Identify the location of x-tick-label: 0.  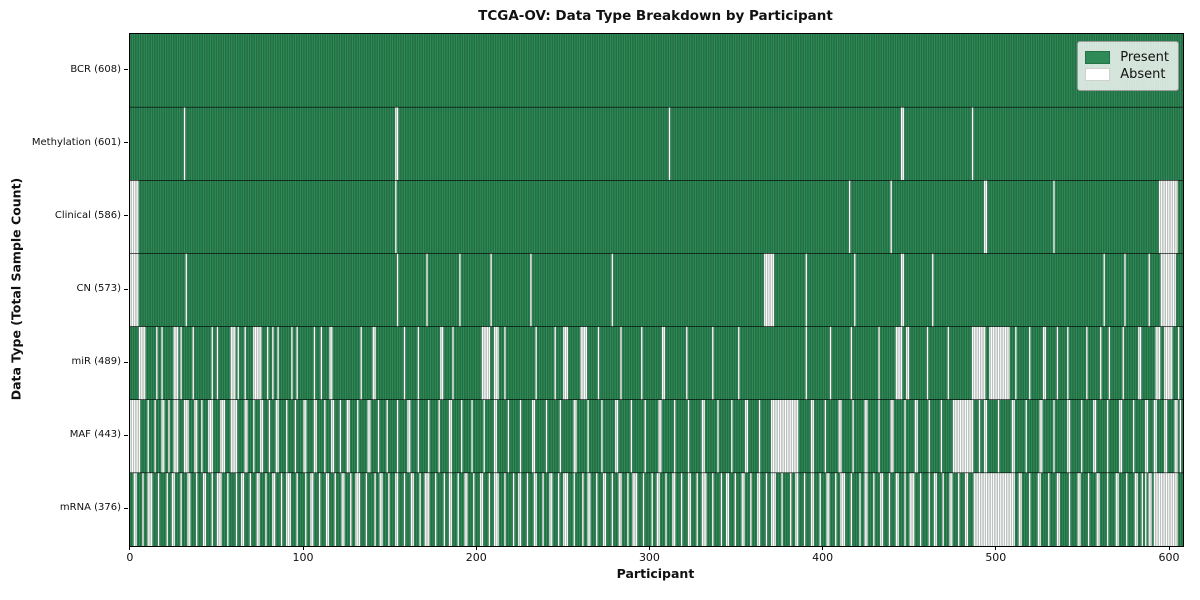
(130, 557).